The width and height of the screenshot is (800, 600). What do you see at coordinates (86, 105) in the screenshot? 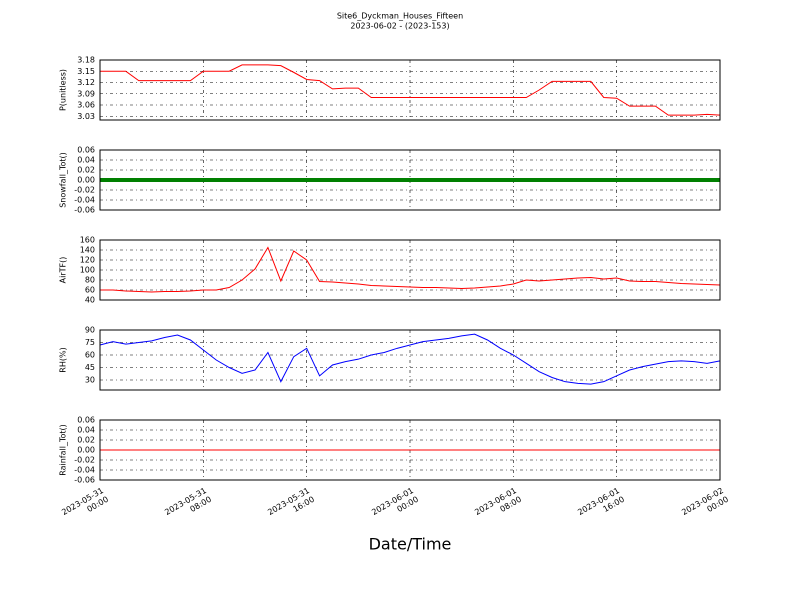
I see `y-tick-label: 3.06` at bounding box center [86, 105].